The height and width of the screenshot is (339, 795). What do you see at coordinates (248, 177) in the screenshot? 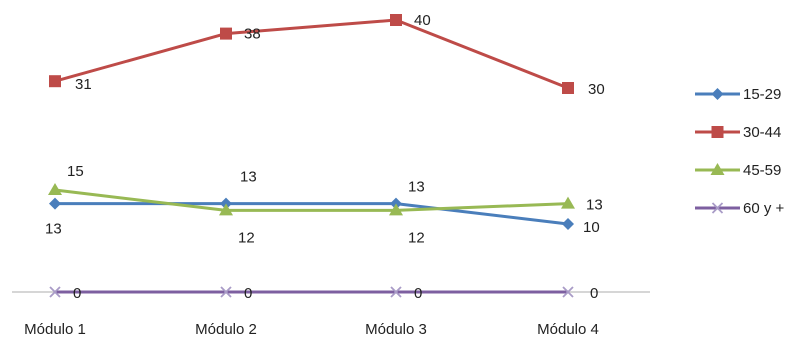
I see `data-label-15-29-2: 13` at bounding box center [248, 177].